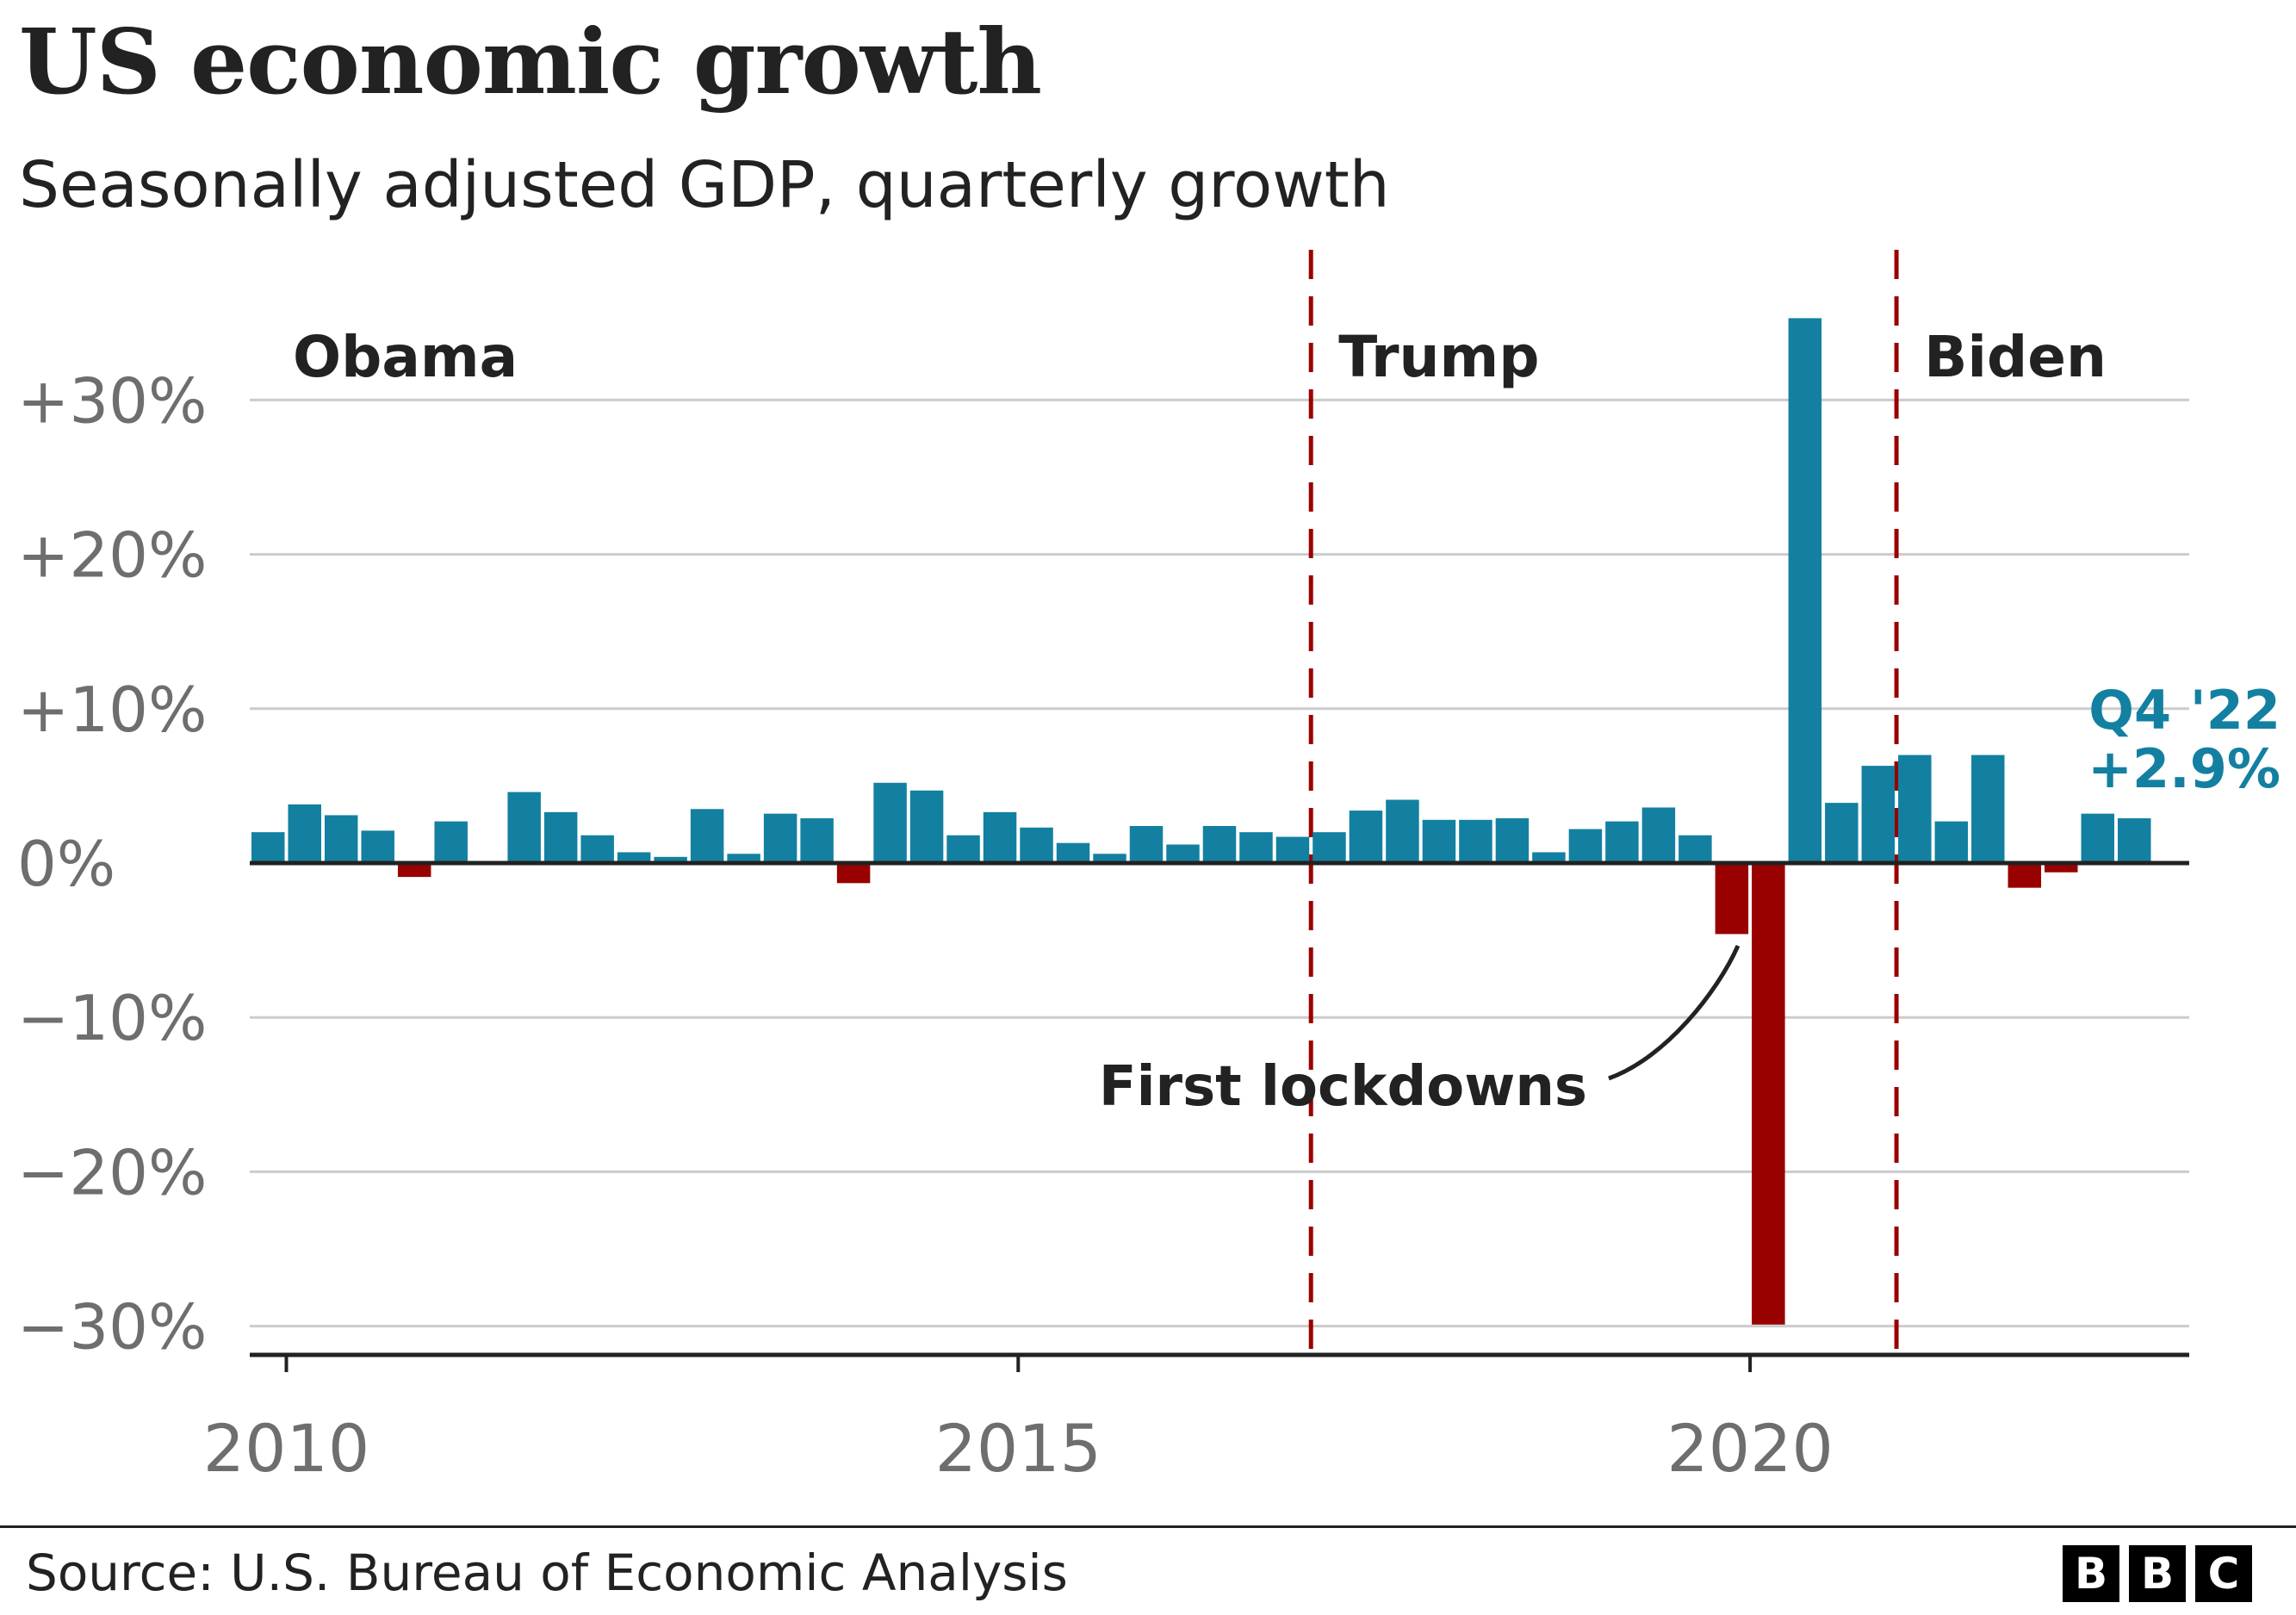 This screenshot has width=2296, height=1615. Describe the element at coordinates (547, 1573) in the screenshot. I see `source-note: Source: U.S. Bureau of Economic Analysis` at that location.